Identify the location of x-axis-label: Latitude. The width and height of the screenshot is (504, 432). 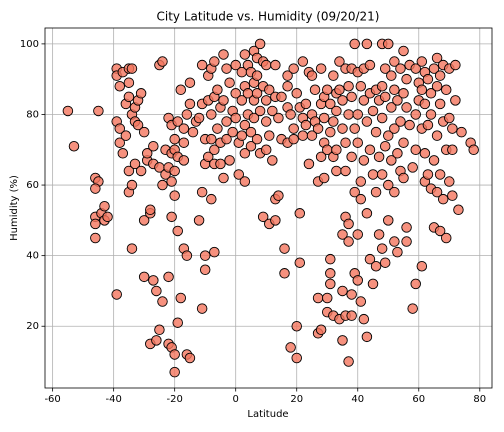
(267, 414).